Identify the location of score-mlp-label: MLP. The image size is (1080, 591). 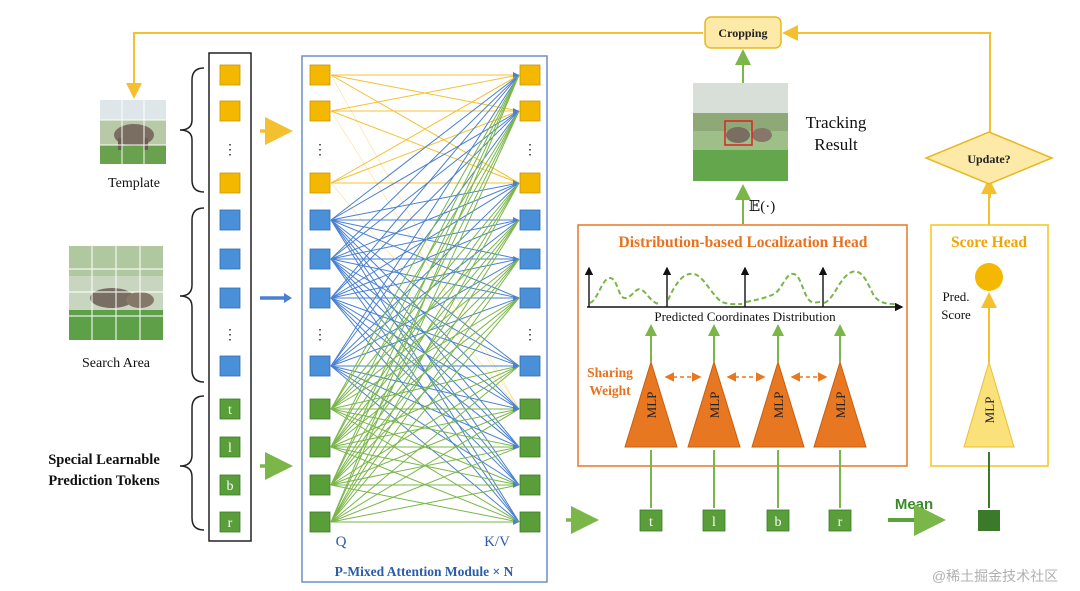
(989, 410).